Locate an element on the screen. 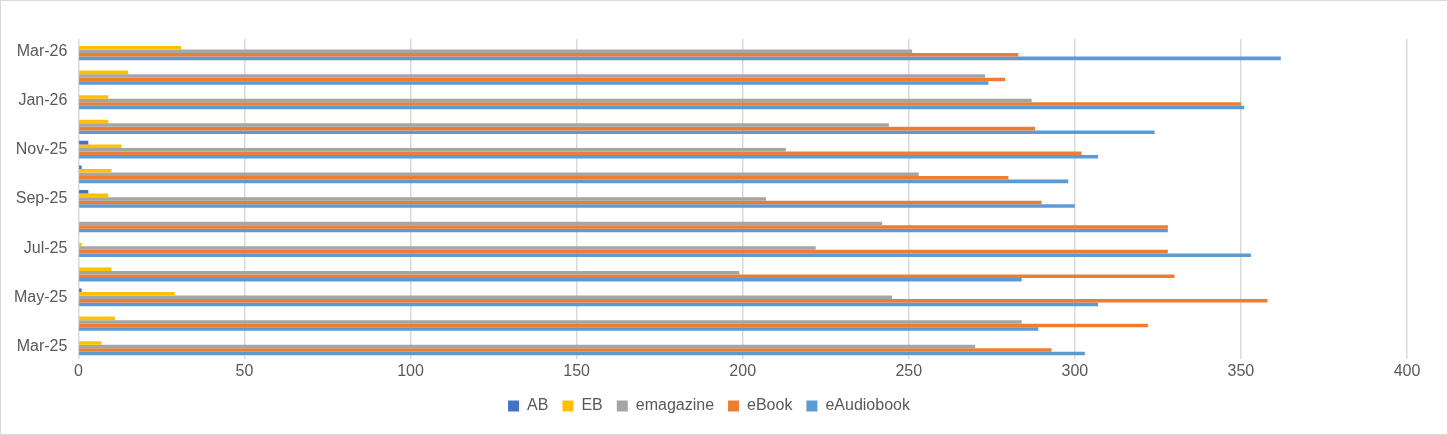  x-tick-label: 250 is located at coordinates (909, 370).